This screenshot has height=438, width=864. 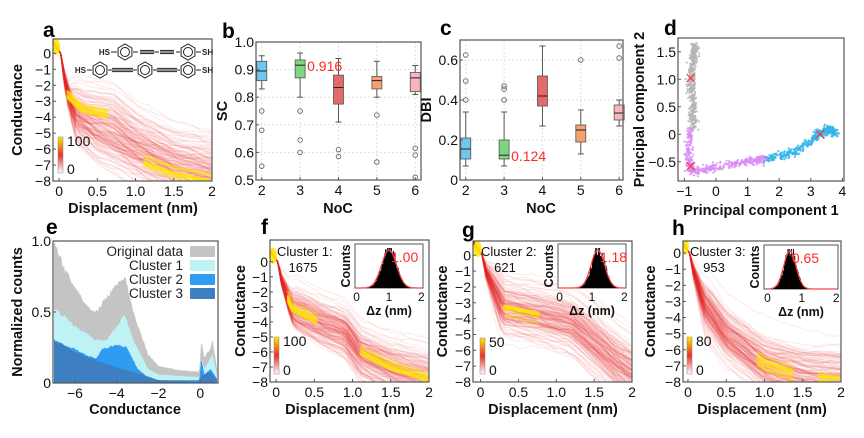 What do you see at coordinates (245, 125) in the screenshot?
I see `y-tick-label: 0.7` at bounding box center [245, 125].